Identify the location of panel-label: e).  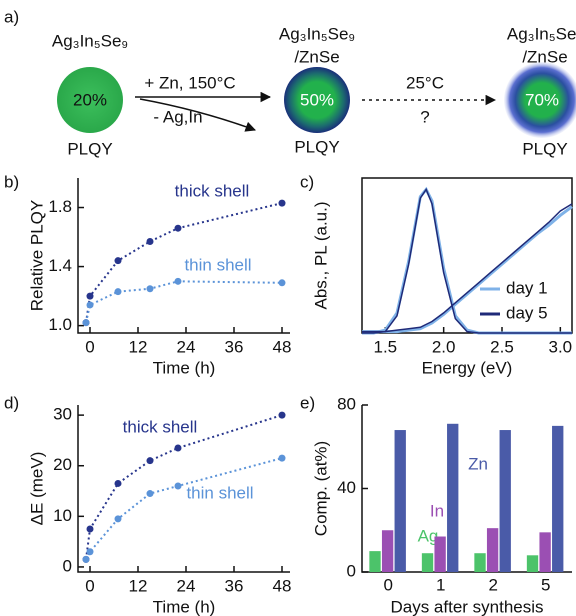
(307, 402).